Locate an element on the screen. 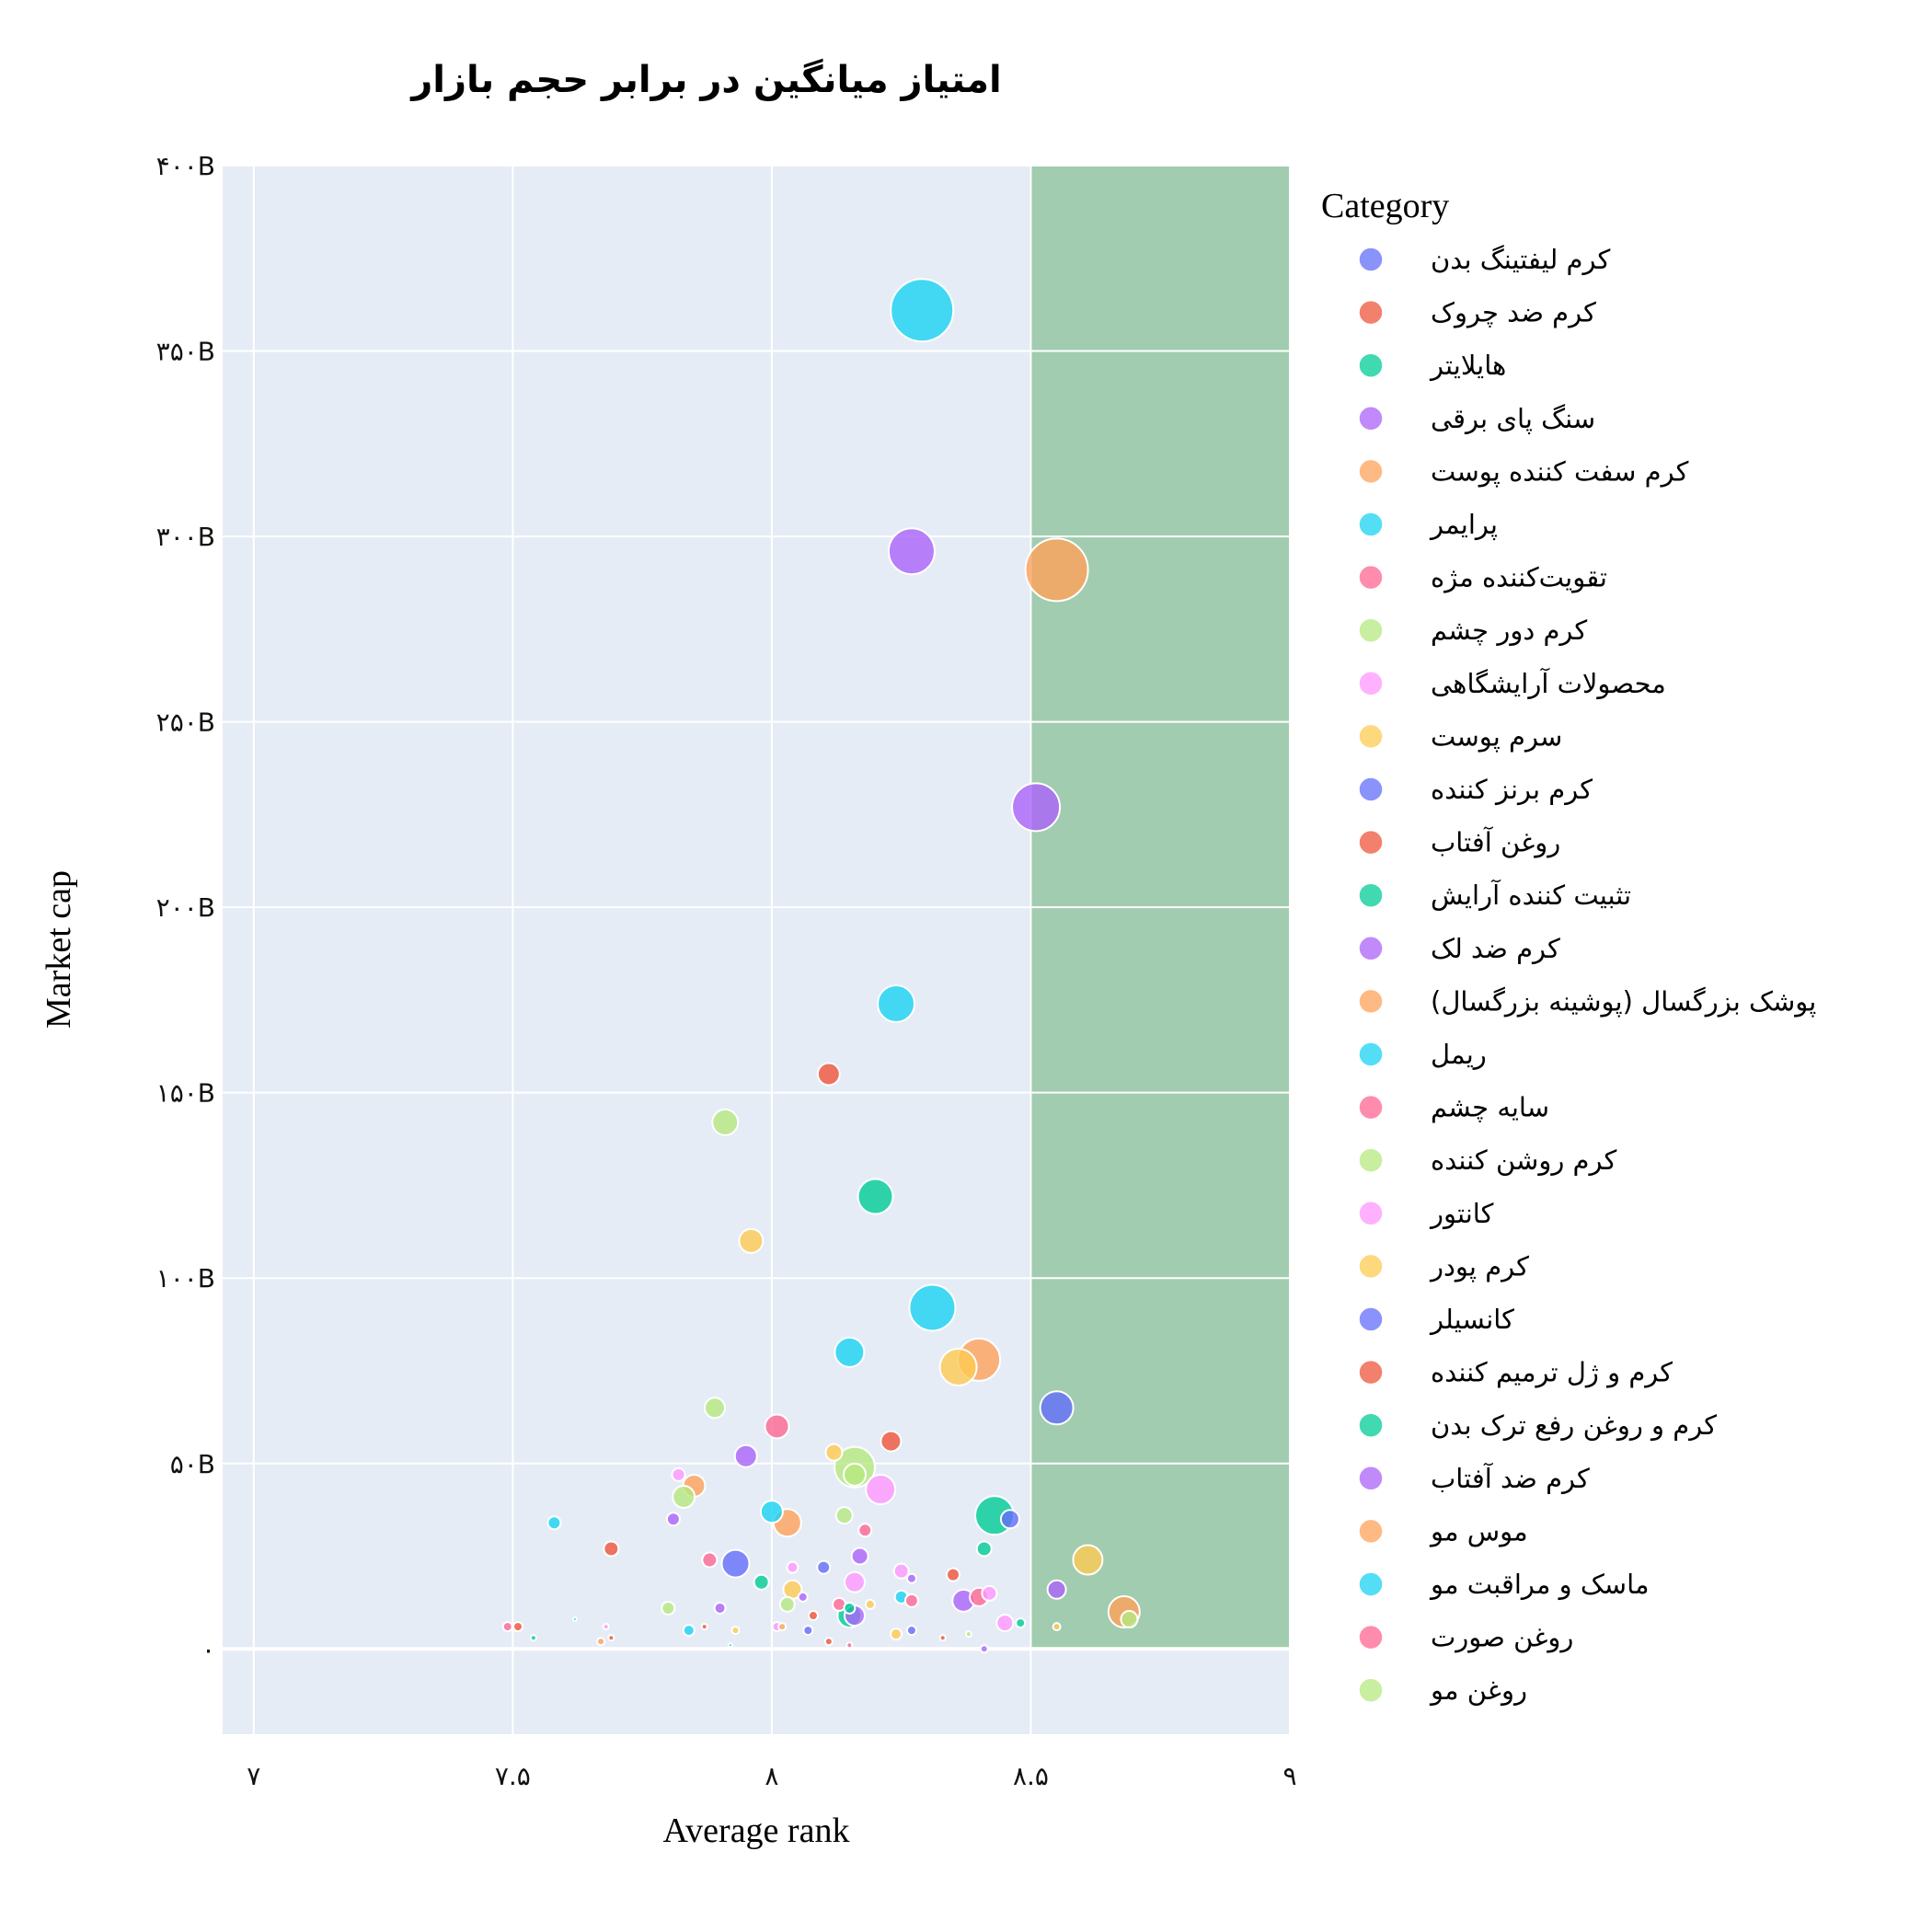  legend-label: روغن صورت is located at coordinates (1502, 1637).